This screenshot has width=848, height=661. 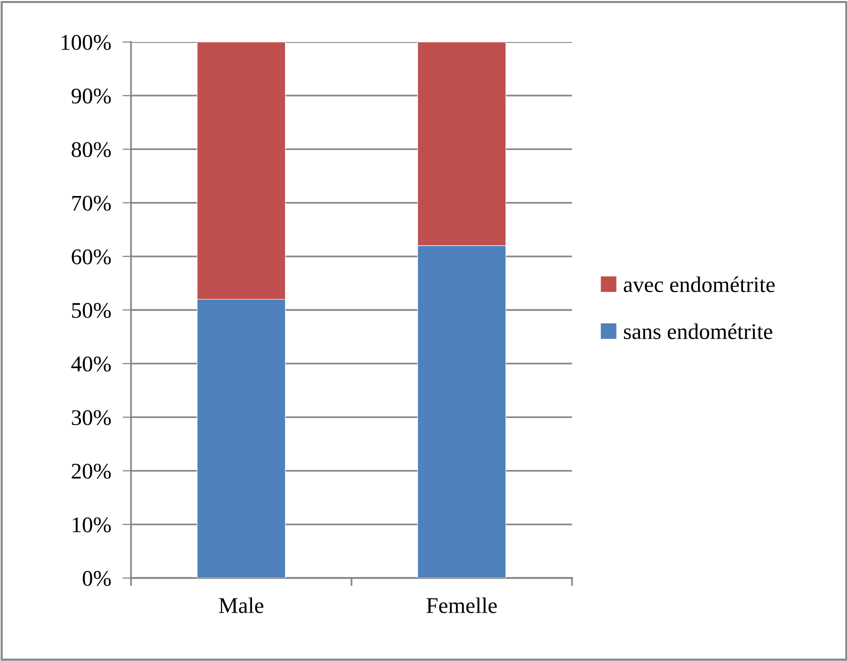 What do you see at coordinates (698, 331) in the screenshot?
I see `legend-label: sans endométrite` at bounding box center [698, 331].